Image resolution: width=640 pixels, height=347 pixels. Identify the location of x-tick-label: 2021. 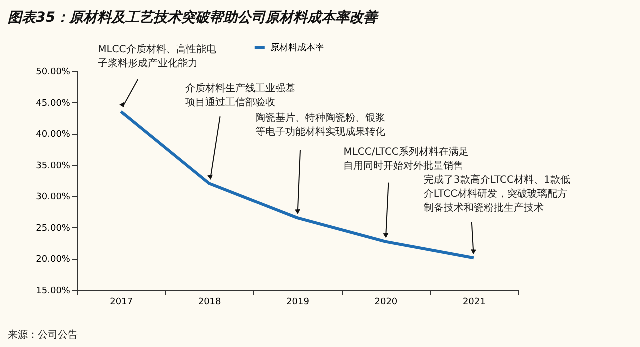
(474, 303).